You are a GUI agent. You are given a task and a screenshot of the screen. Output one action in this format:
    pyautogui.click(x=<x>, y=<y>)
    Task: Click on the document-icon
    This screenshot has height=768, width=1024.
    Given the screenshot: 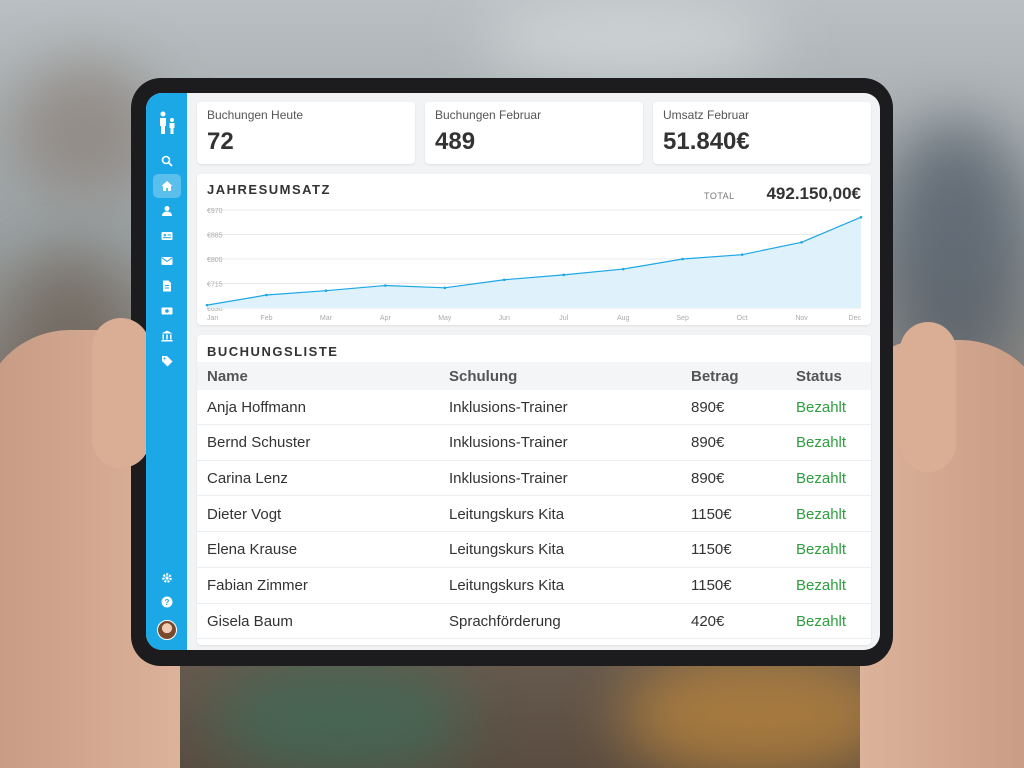 What is the action you would take?
    pyautogui.click(x=166, y=286)
    